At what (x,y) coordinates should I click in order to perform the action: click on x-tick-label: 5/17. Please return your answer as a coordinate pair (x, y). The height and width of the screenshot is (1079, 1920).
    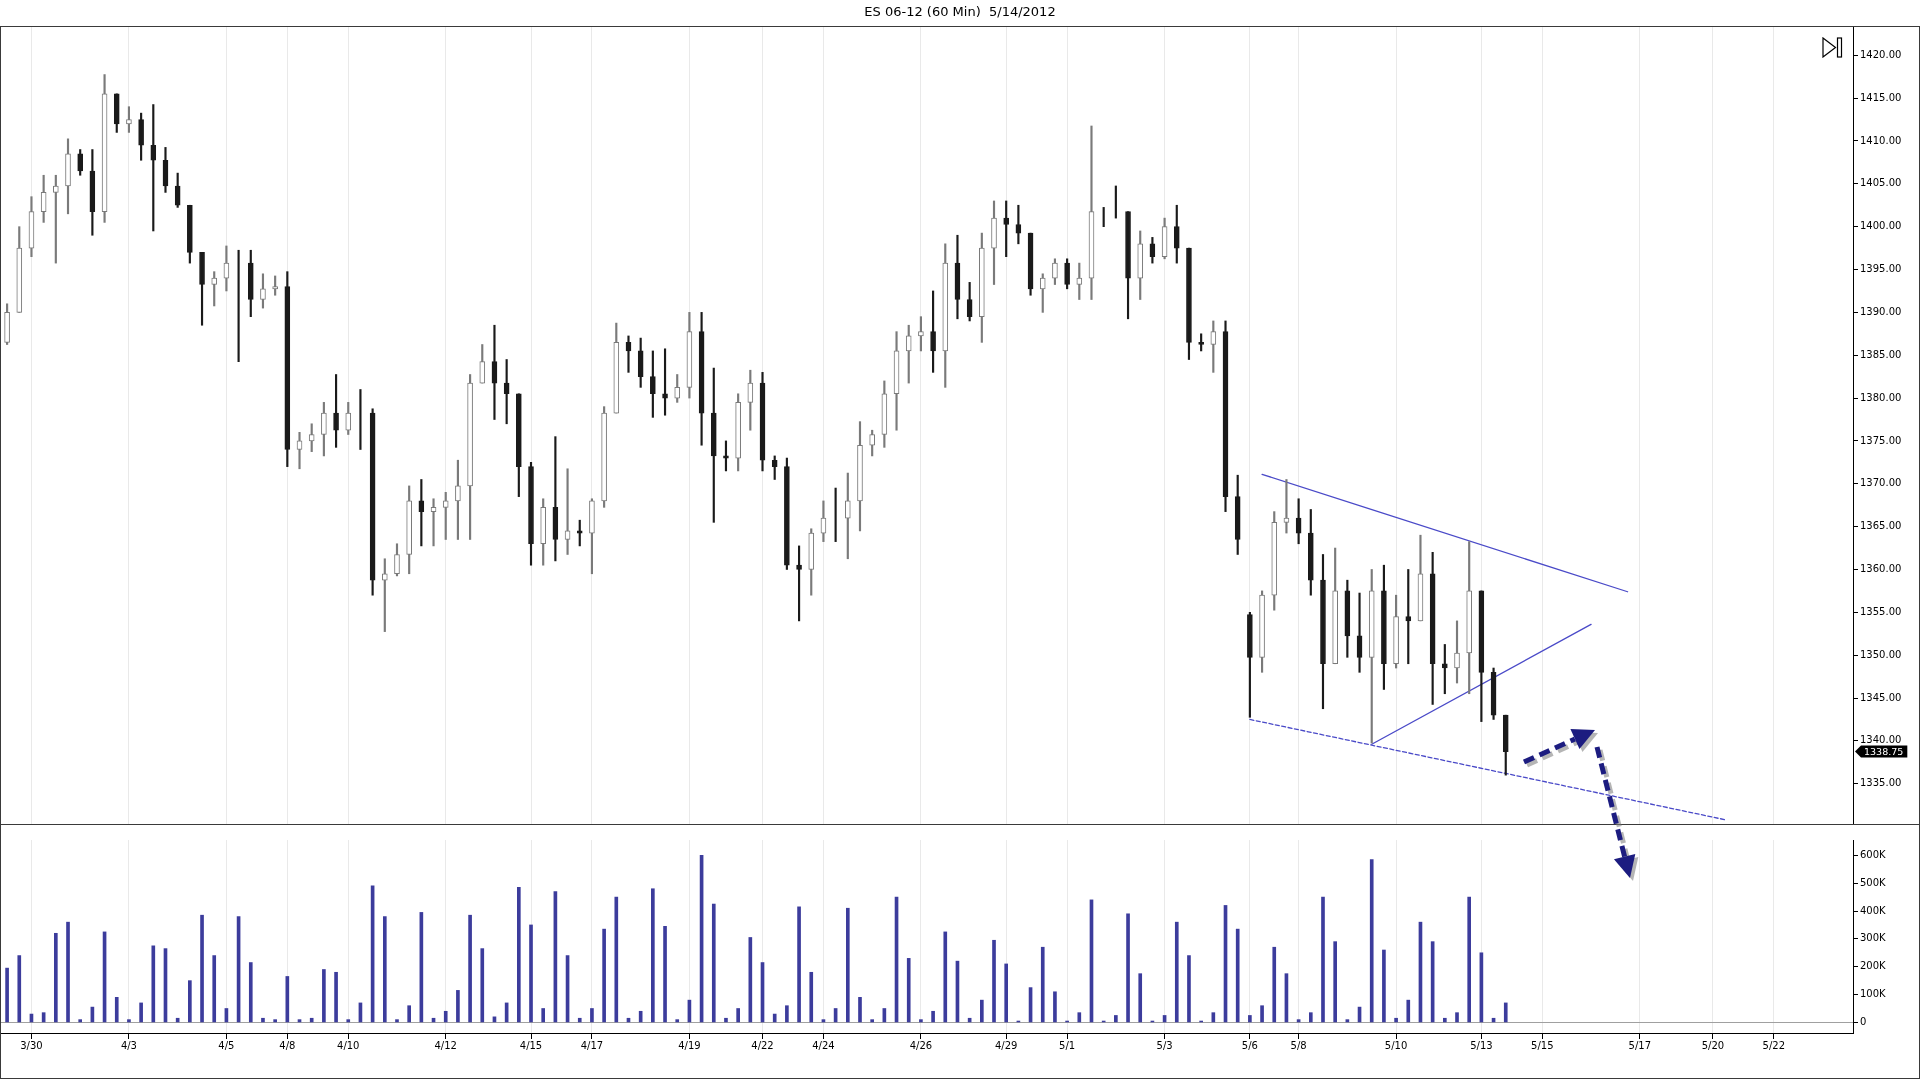
    Looking at the image, I should click on (1640, 1045).